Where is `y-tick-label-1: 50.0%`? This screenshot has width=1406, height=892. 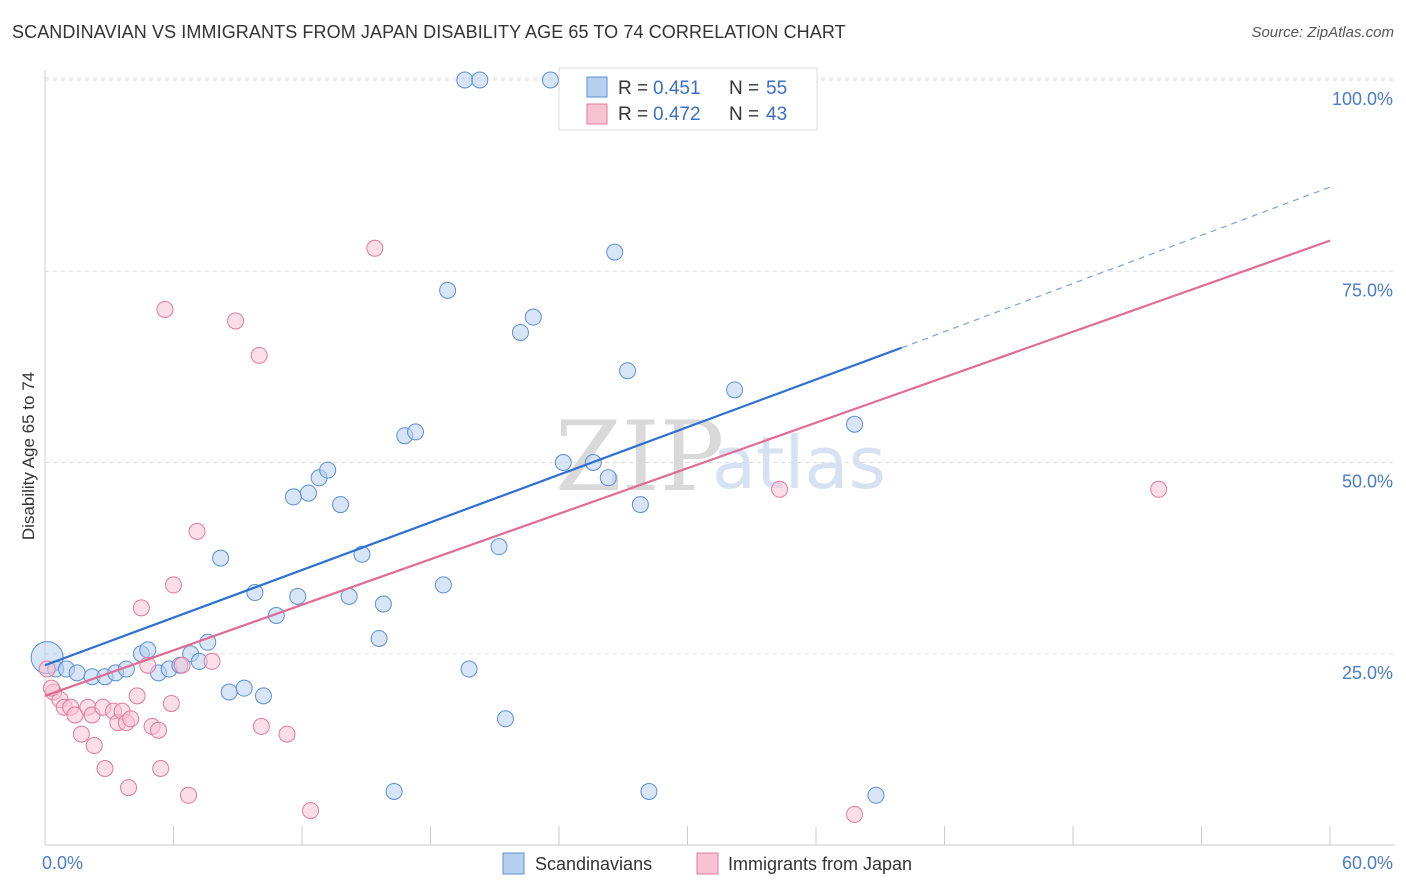
y-tick-label-1: 50.0% is located at coordinates (1367, 482).